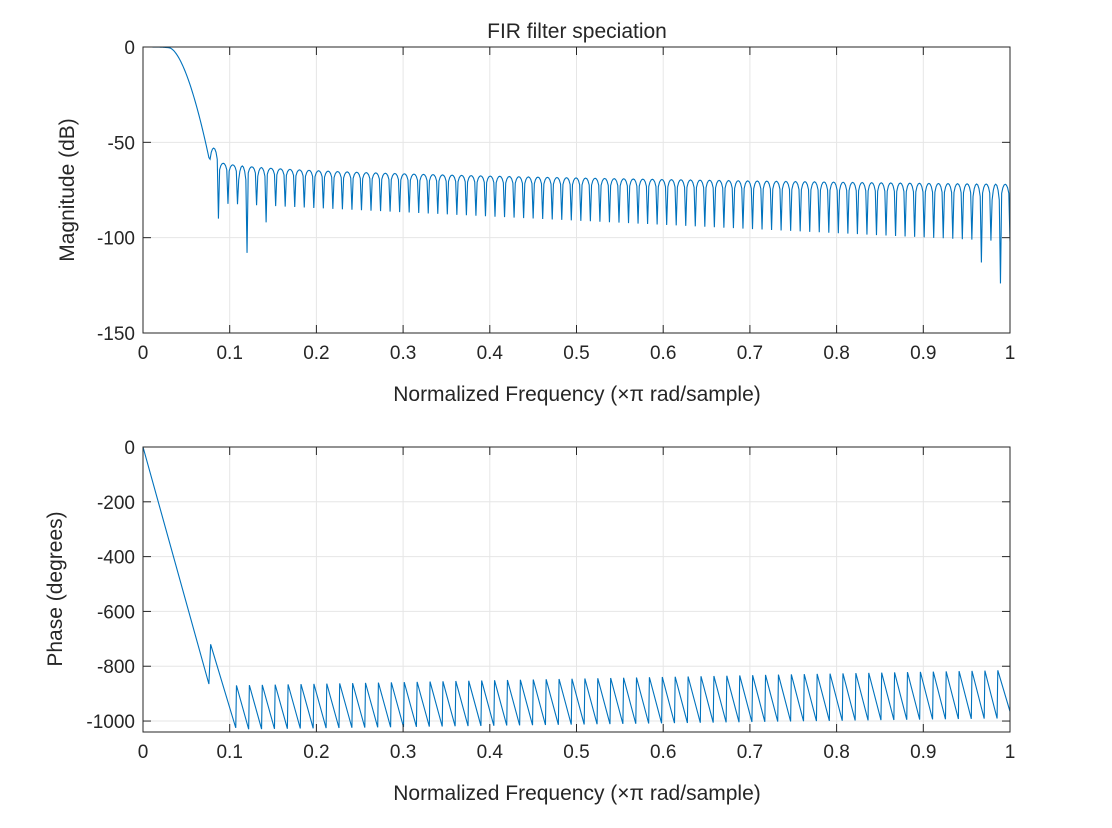 The height and width of the screenshot is (828, 1112). Describe the element at coordinates (1010, 353) in the screenshot. I see `magnitude-xtick-label-10: 1` at that location.